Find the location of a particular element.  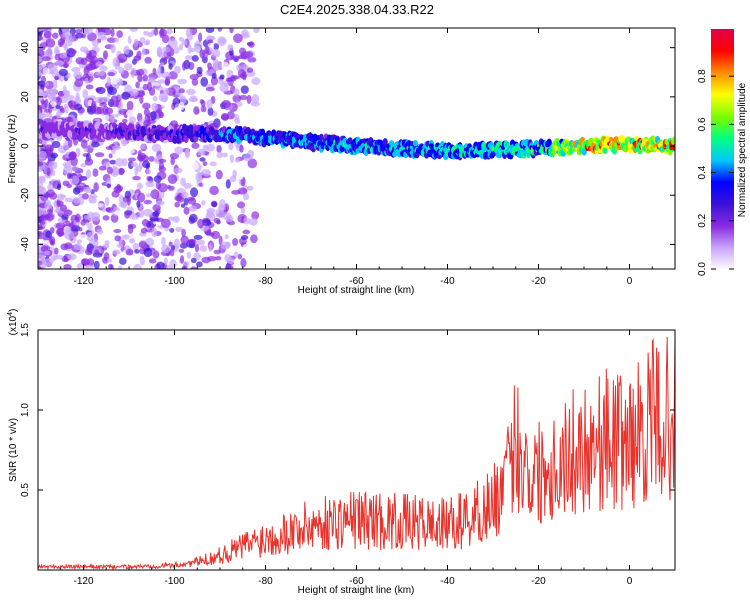

x-tick-label: 0 is located at coordinates (630, 581).